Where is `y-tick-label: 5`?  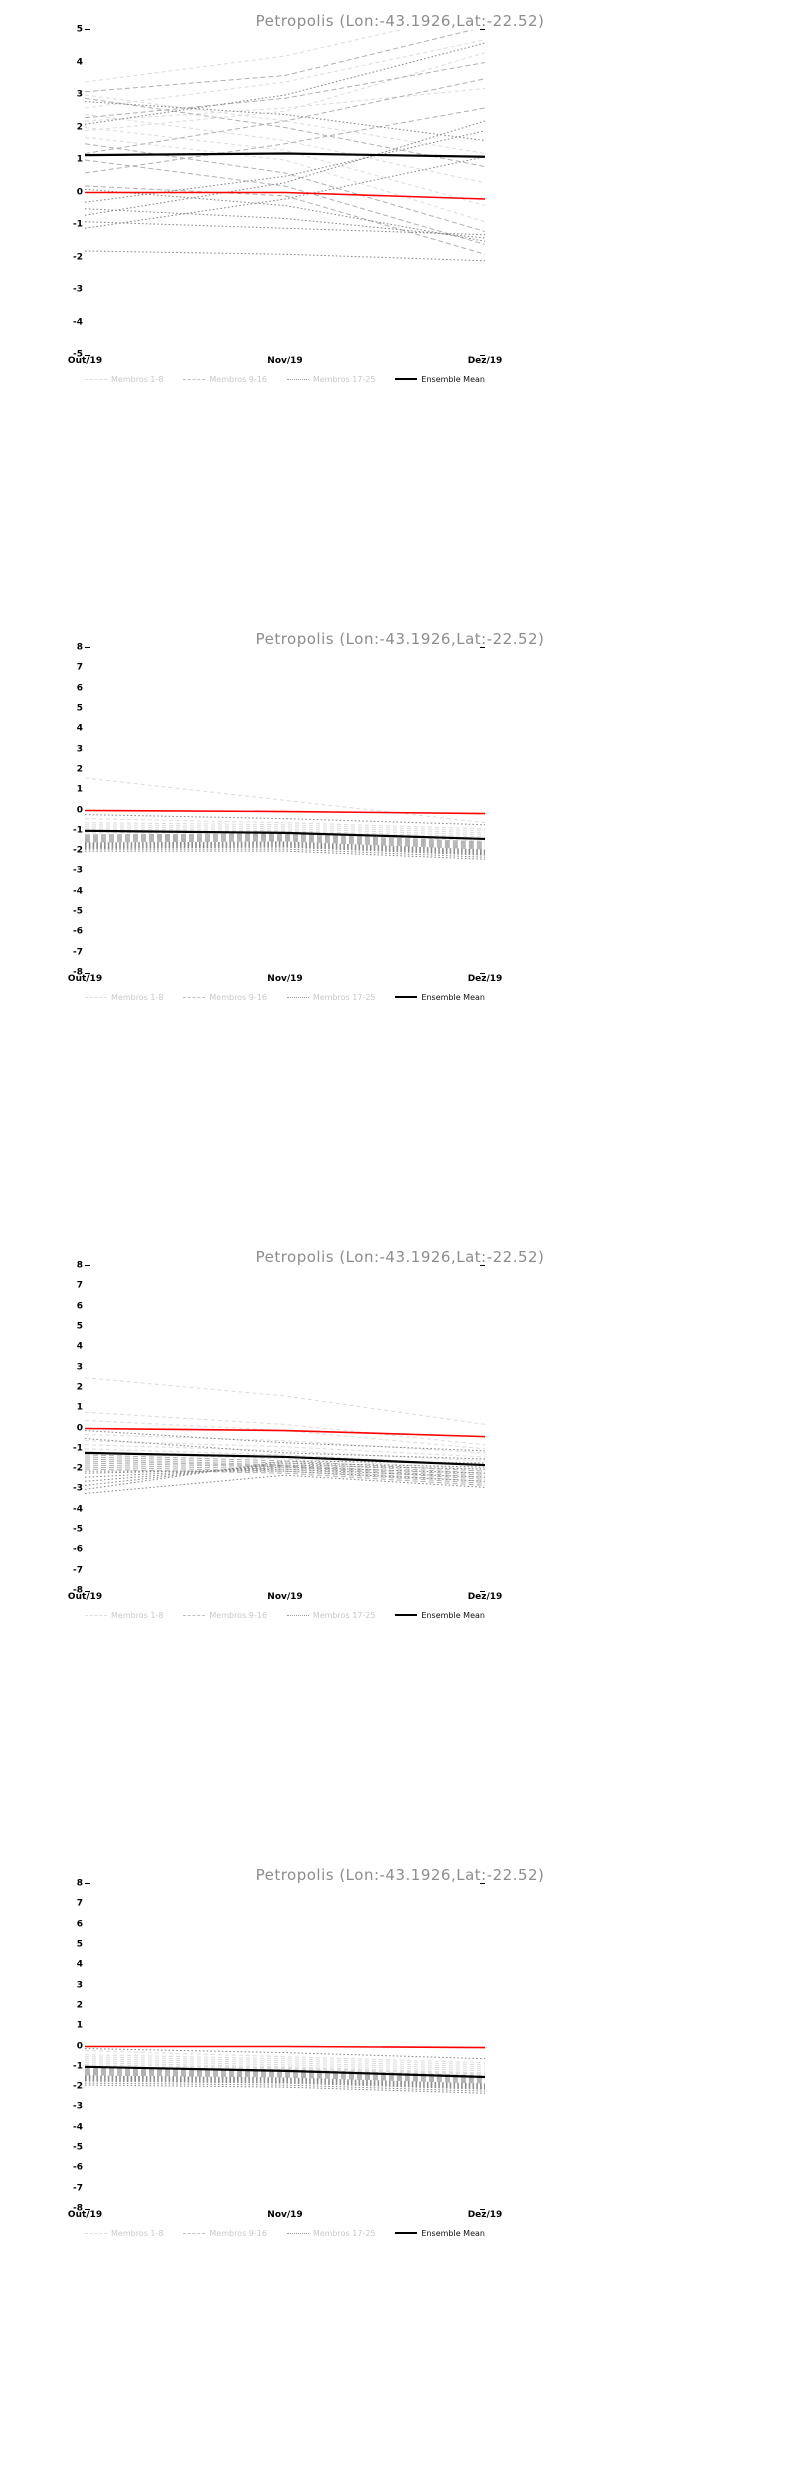 y-tick-label: 5 is located at coordinates (79, 29).